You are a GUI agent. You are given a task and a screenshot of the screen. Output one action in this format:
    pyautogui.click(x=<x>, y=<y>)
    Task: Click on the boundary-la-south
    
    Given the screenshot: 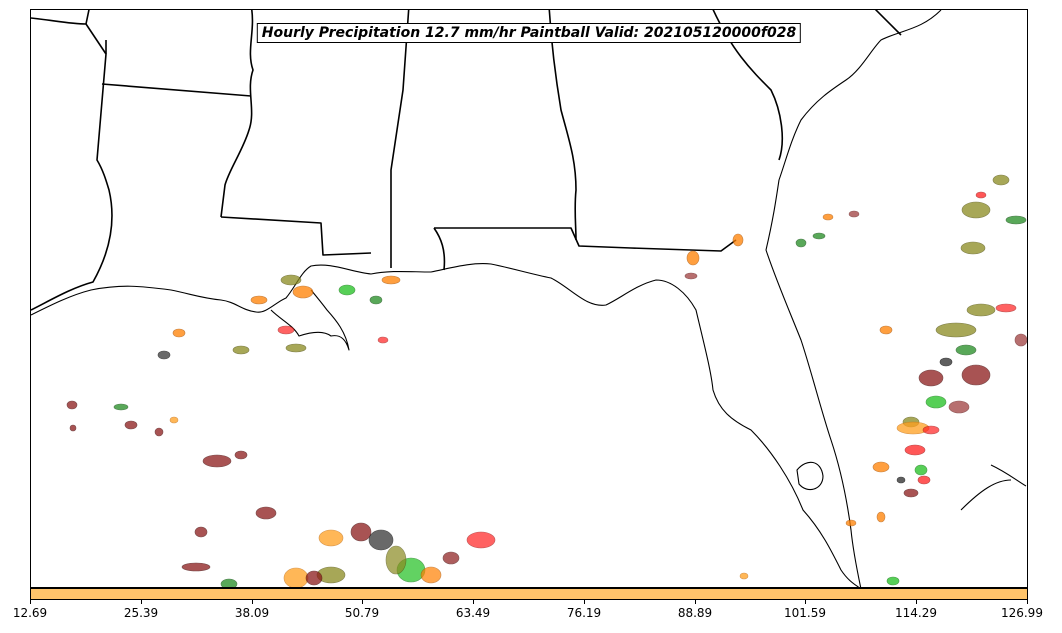 What is the action you would take?
    pyautogui.click(x=296, y=236)
    